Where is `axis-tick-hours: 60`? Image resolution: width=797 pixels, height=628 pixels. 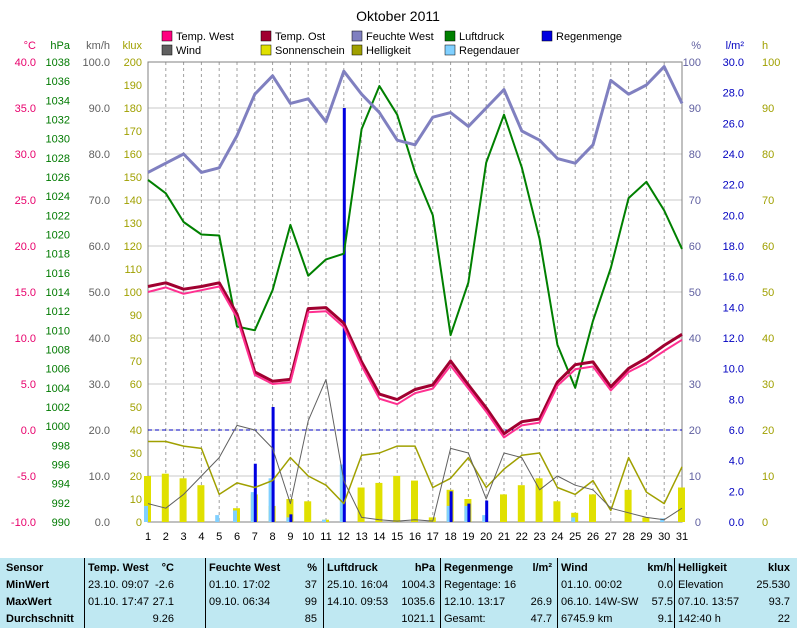 axis-tick-hours: 60 is located at coordinates (768, 247).